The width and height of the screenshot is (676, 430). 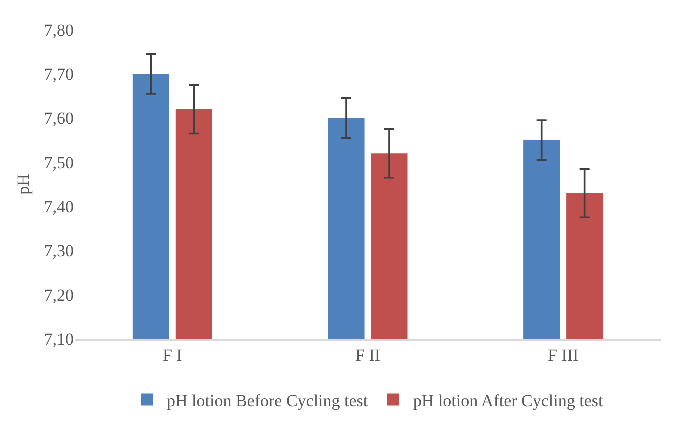 I want to click on y-tick-label: 7,60, so click(x=59, y=118).